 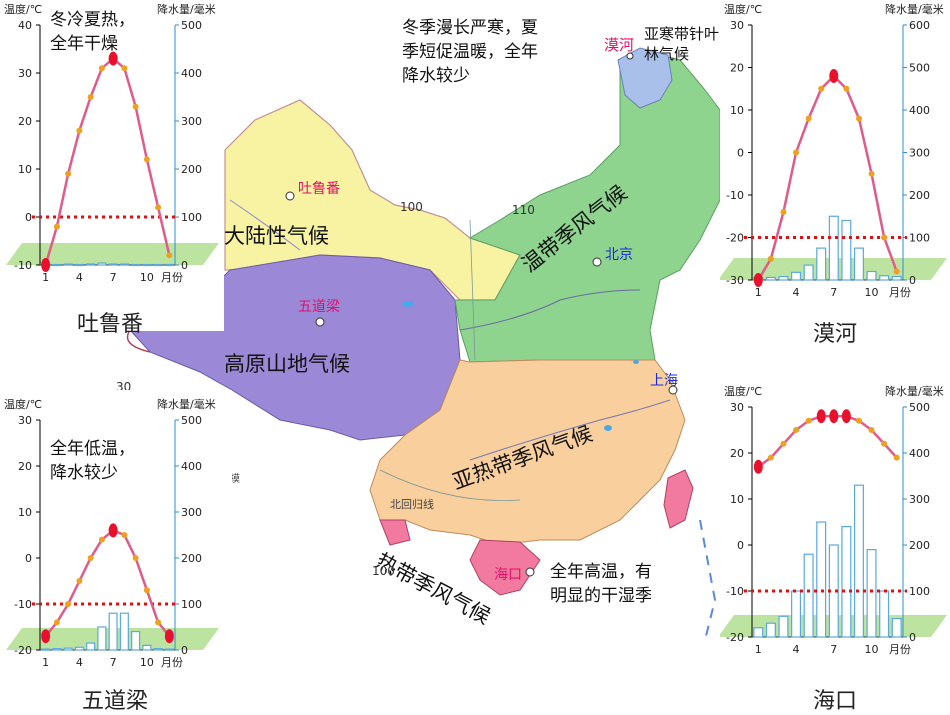 I want to click on longitude-110-label: 110, so click(x=523, y=210).